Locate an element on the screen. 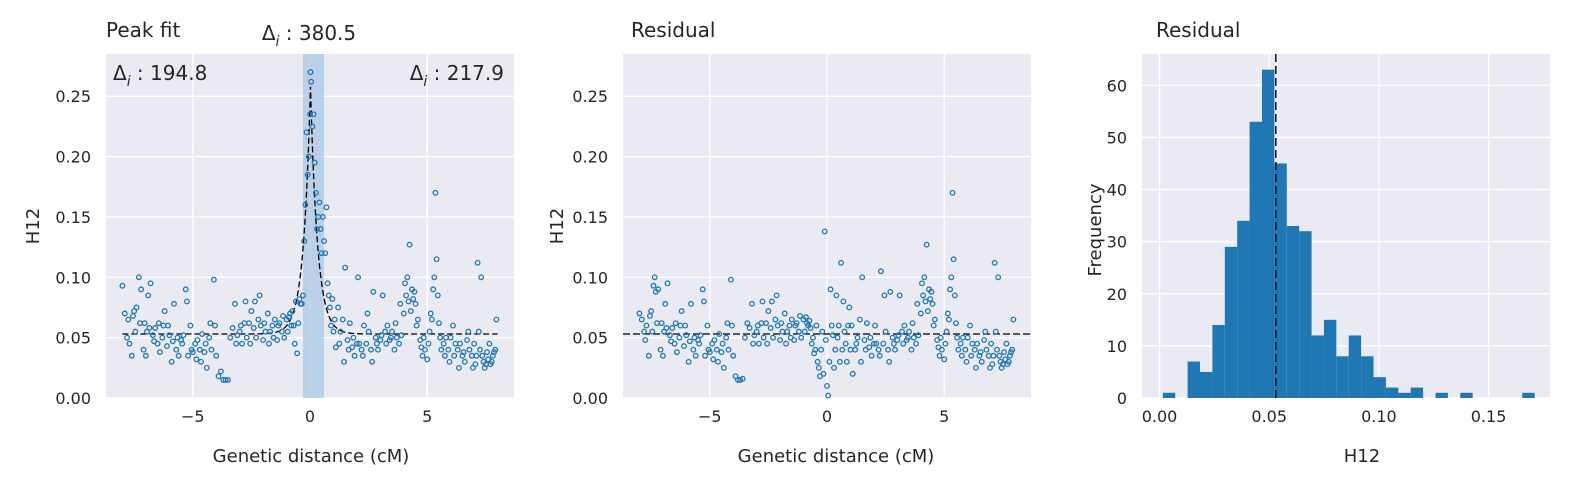 This screenshot has width=1588, height=492. y-tick-label: 0.15 is located at coordinates (73, 217).